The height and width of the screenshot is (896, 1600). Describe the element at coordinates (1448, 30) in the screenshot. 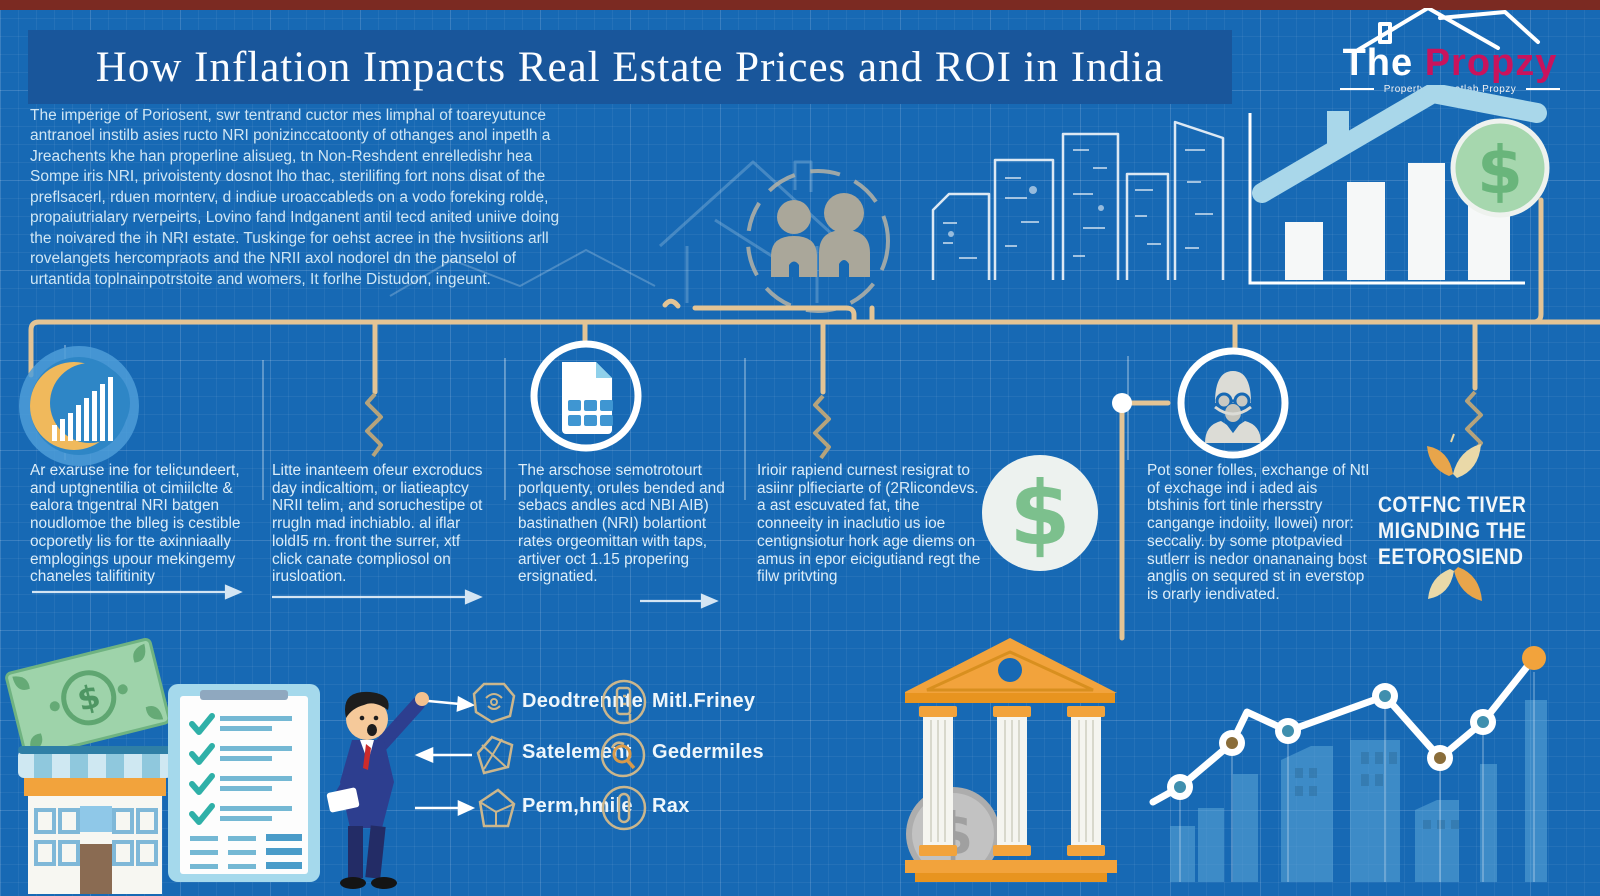

I see `logo-house-roof-icon` at that location.